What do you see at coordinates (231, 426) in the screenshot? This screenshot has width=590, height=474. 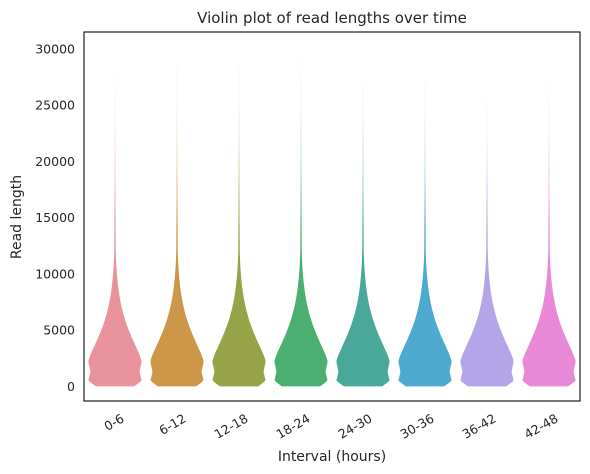 I see `x-tick-label: 12-18` at bounding box center [231, 426].